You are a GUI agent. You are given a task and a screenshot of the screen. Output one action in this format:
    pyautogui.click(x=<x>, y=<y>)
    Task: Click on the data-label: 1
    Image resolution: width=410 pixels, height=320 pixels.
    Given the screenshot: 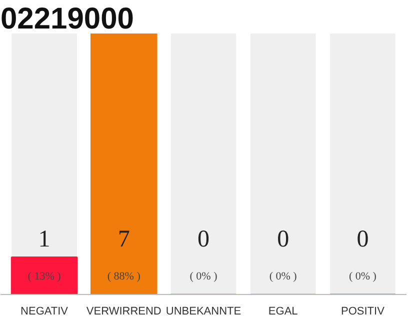 What is the action you would take?
    pyautogui.click(x=44, y=239)
    